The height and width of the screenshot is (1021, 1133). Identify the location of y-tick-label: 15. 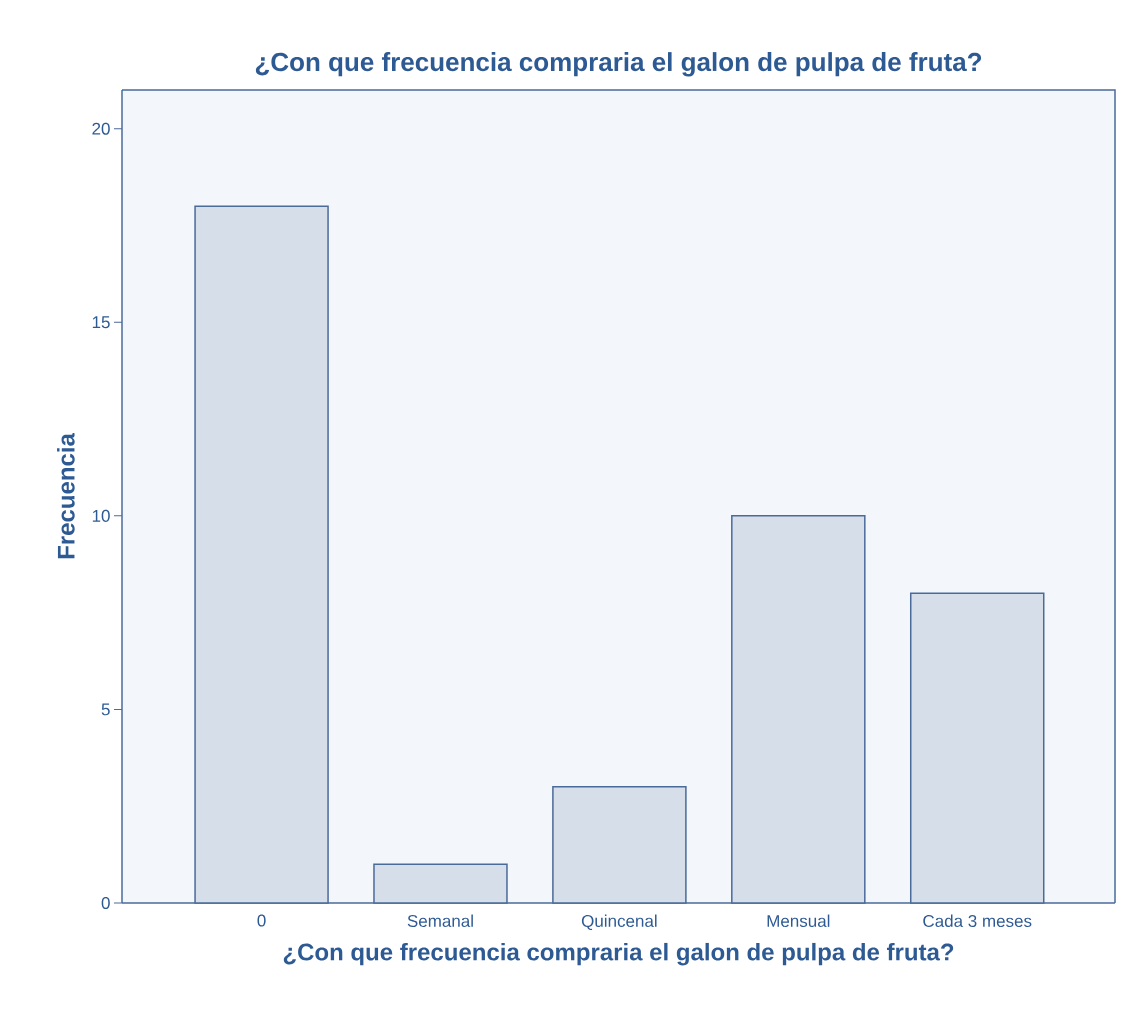
(101, 322).